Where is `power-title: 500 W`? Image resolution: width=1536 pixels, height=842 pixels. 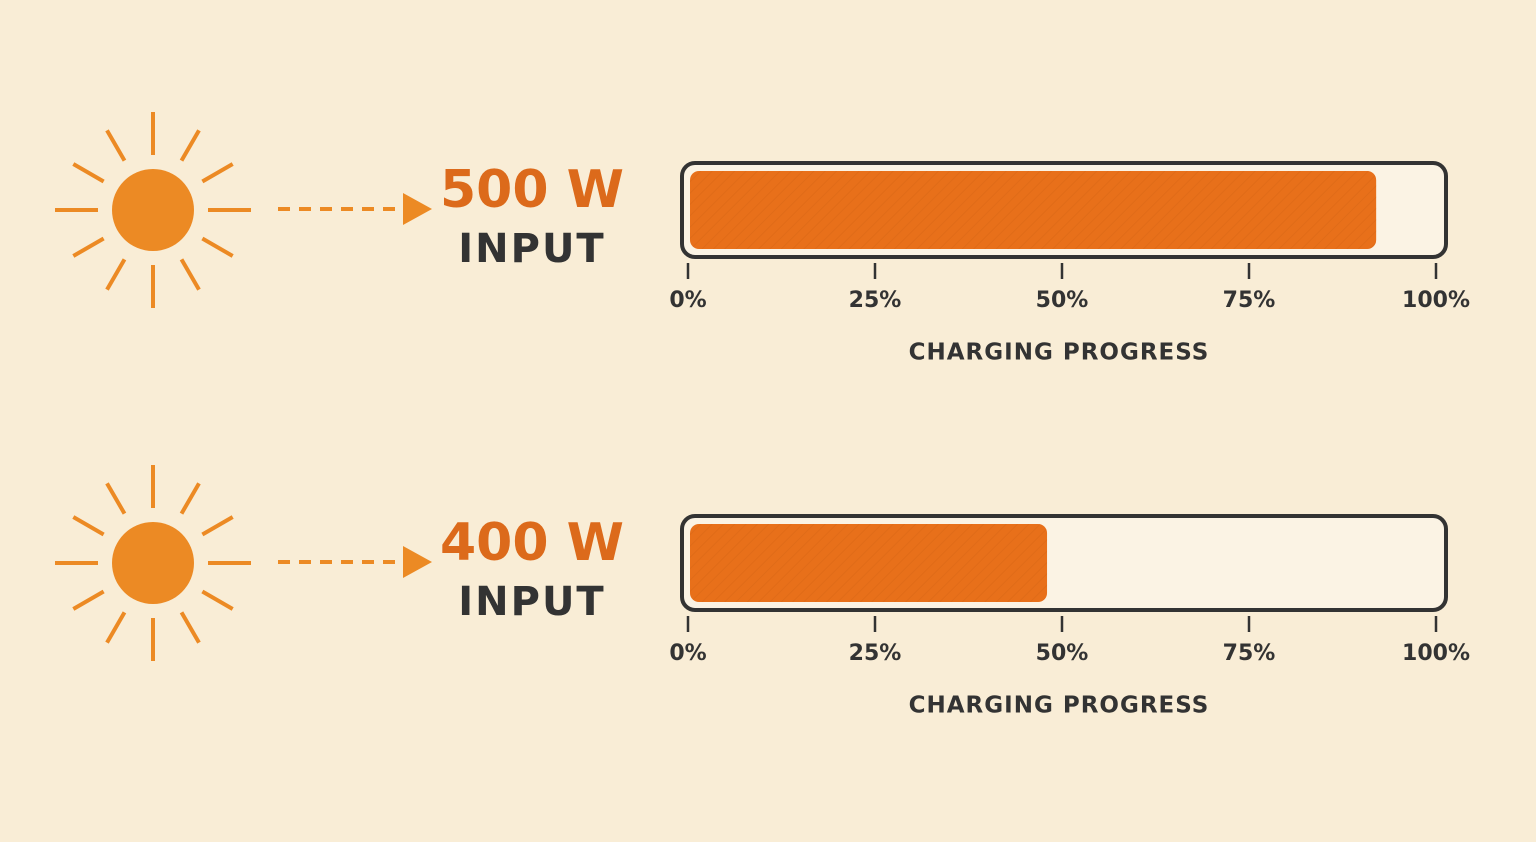 power-title: 500 W is located at coordinates (532, 190).